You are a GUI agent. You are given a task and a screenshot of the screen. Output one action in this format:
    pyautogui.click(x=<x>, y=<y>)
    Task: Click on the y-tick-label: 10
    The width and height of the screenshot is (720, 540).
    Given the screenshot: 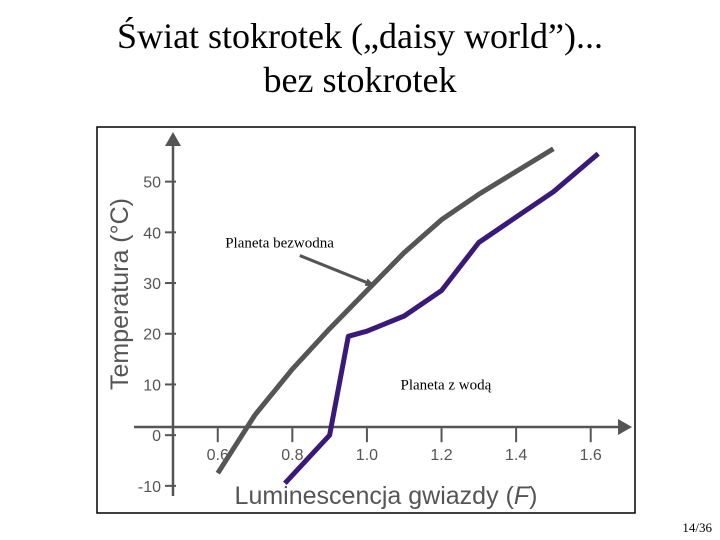 What is the action you would take?
    pyautogui.click(x=152, y=385)
    